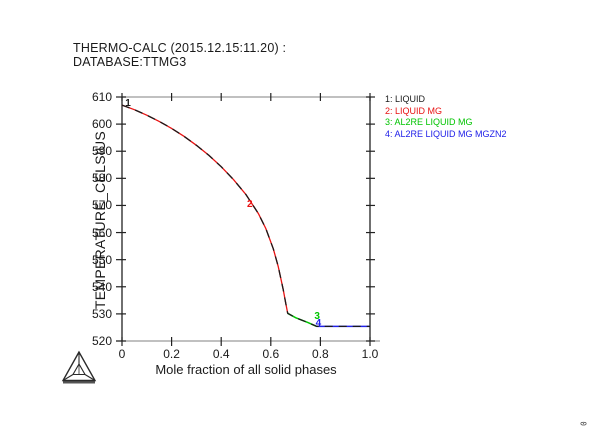 Image resolution: width=603 pixels, height=426 pixels. Describe the element at coordinates (171, 354) in the screenshot. I see `x-tick-label: 0.2` at that location.